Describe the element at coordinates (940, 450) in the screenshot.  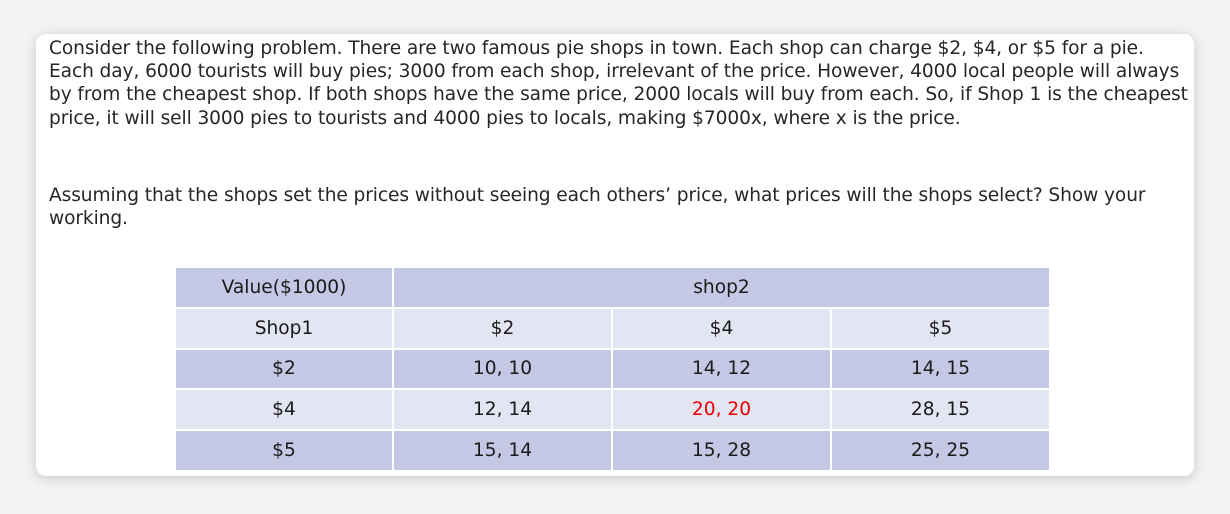
I see `table-cell: 25, 25` at that location.